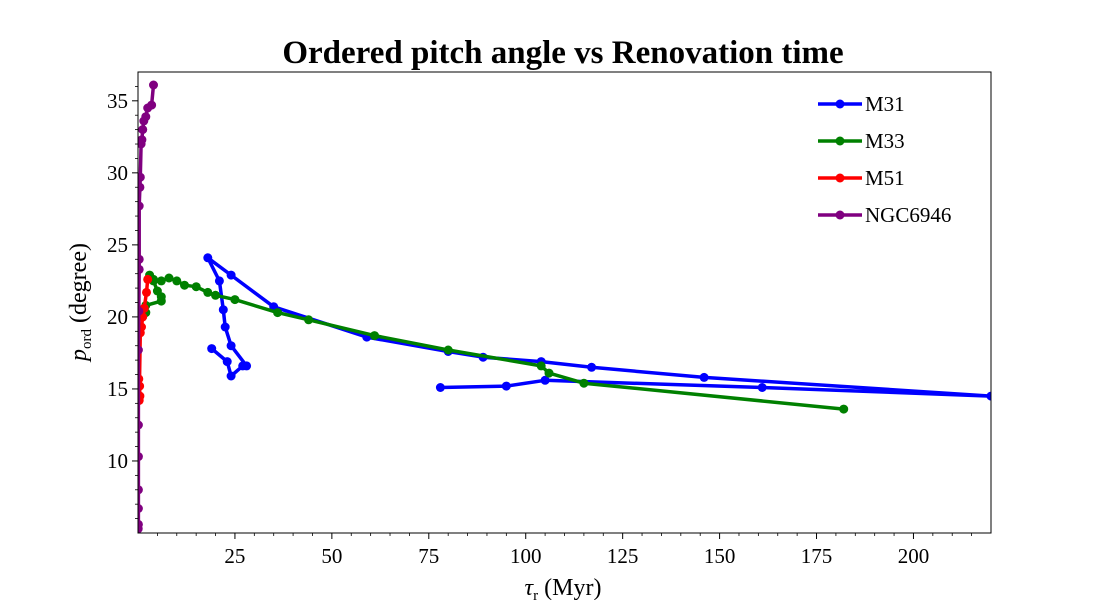 This screenshot has height=600, width=1100. Describe the element at coordinates (914, 556) in the screenshot. I see `x-tick-label: 200` at that location.